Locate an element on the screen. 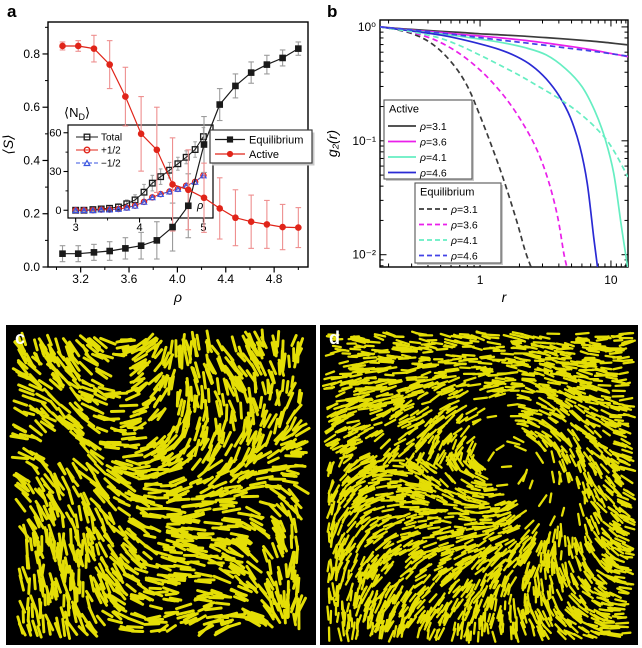 The height and width of the screenshot is (648, 642). a-y-tick: 0.4 is located at coordinates (31, 160).